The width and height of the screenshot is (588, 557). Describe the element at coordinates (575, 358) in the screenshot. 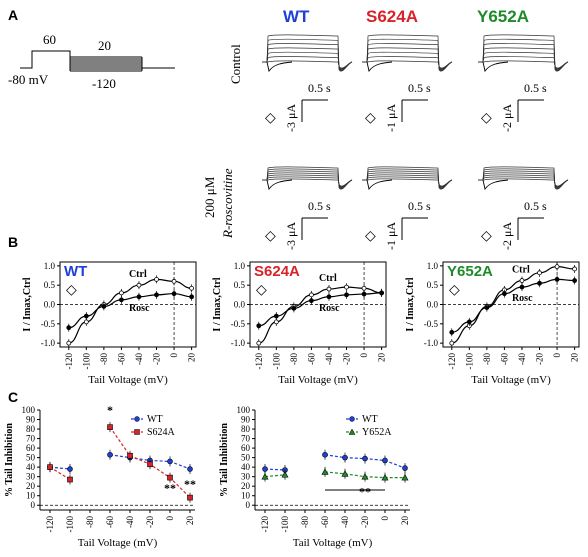

I see `x-tick-label: 20` at that location.